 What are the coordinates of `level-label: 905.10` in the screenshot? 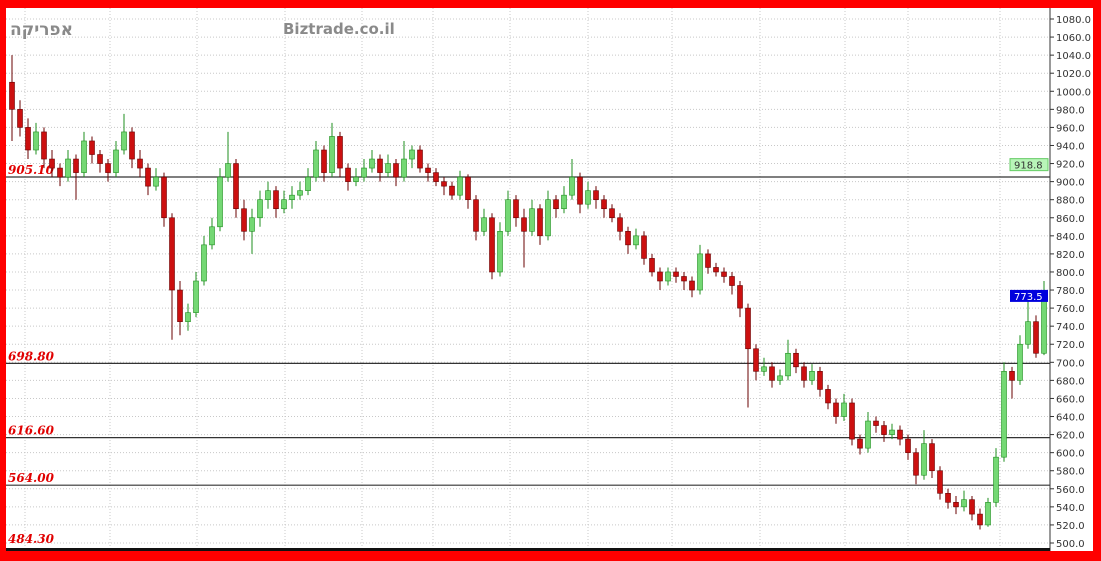 It's located at (31, 170).